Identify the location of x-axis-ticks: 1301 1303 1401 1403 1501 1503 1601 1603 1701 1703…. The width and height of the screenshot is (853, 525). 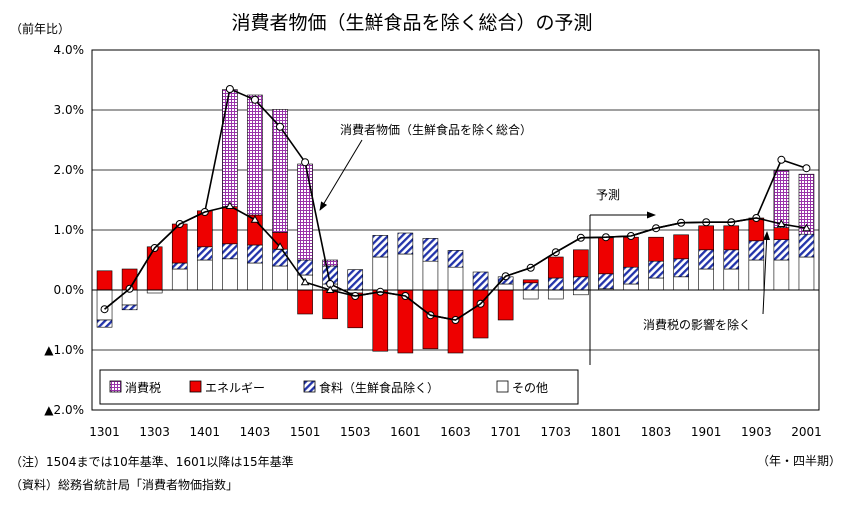
(455, 432).